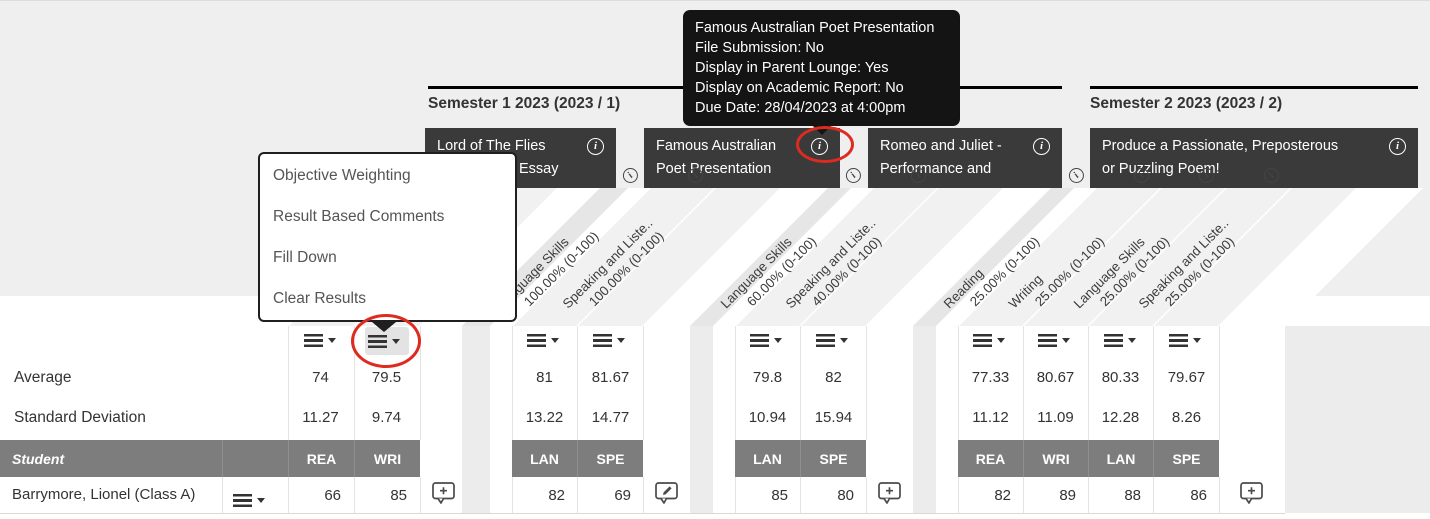  Describe the element at coordinates (990, 417) in the screenshot. I see `std-dev-value: 11.12` at that location.